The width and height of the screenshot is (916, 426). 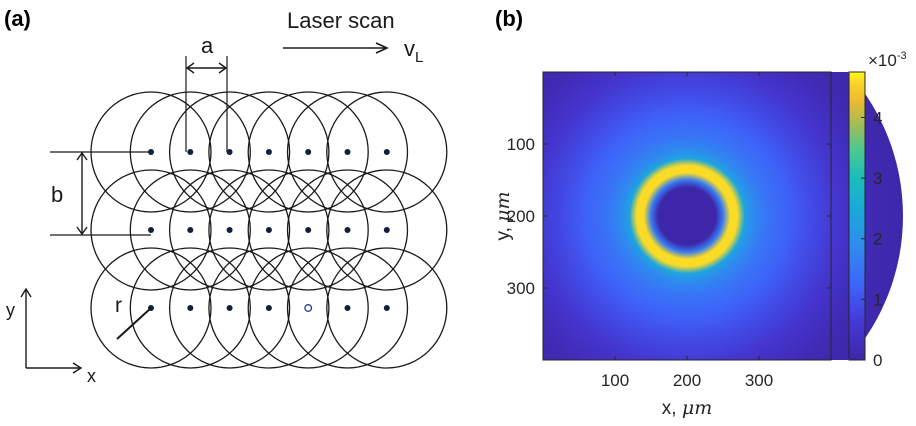 What do you see at coordinates (871, 239) in the screenshot?
I see `colorbar-ticks: 0 1 2 3 4` at bounding box center [871, 239].